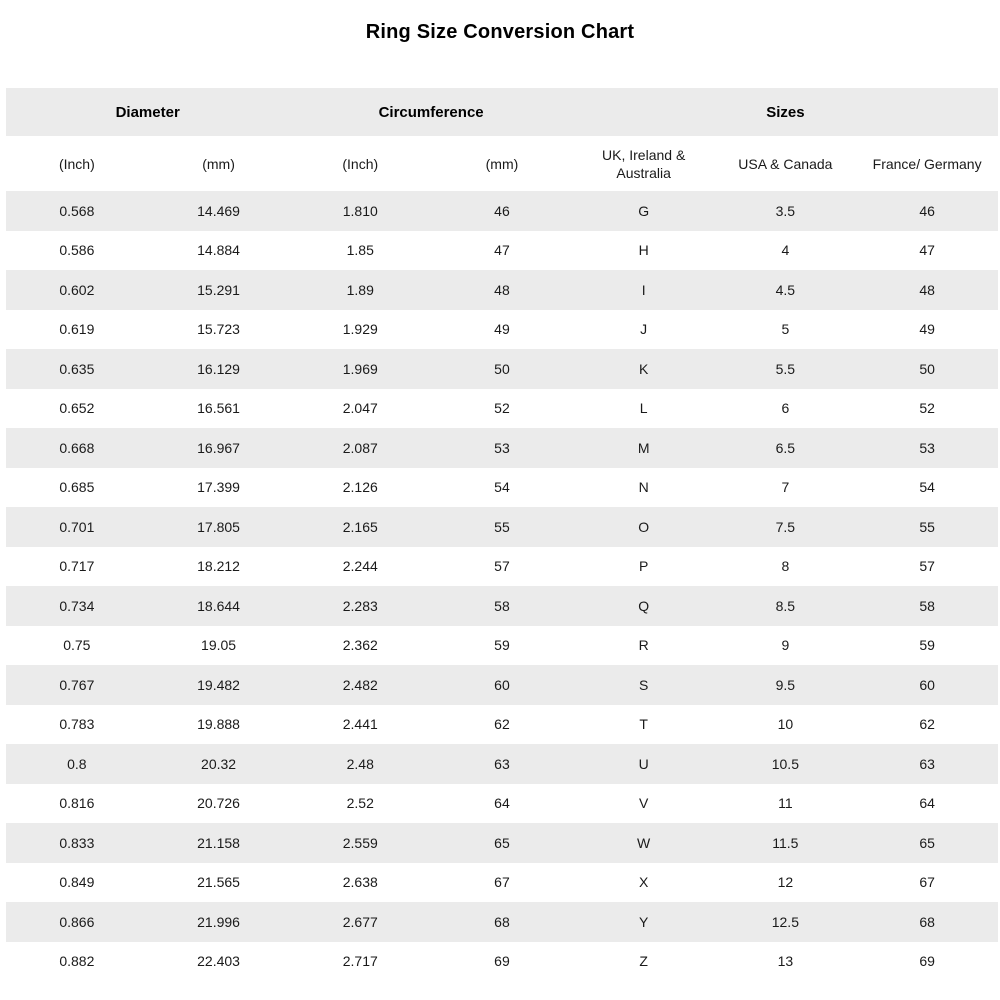 The height and width of the screenshot is (1000, 1000). What do you see at coordinates (644, 329) in the screenshot?
I see `table-cell: J` at bounding box center [644, 329].